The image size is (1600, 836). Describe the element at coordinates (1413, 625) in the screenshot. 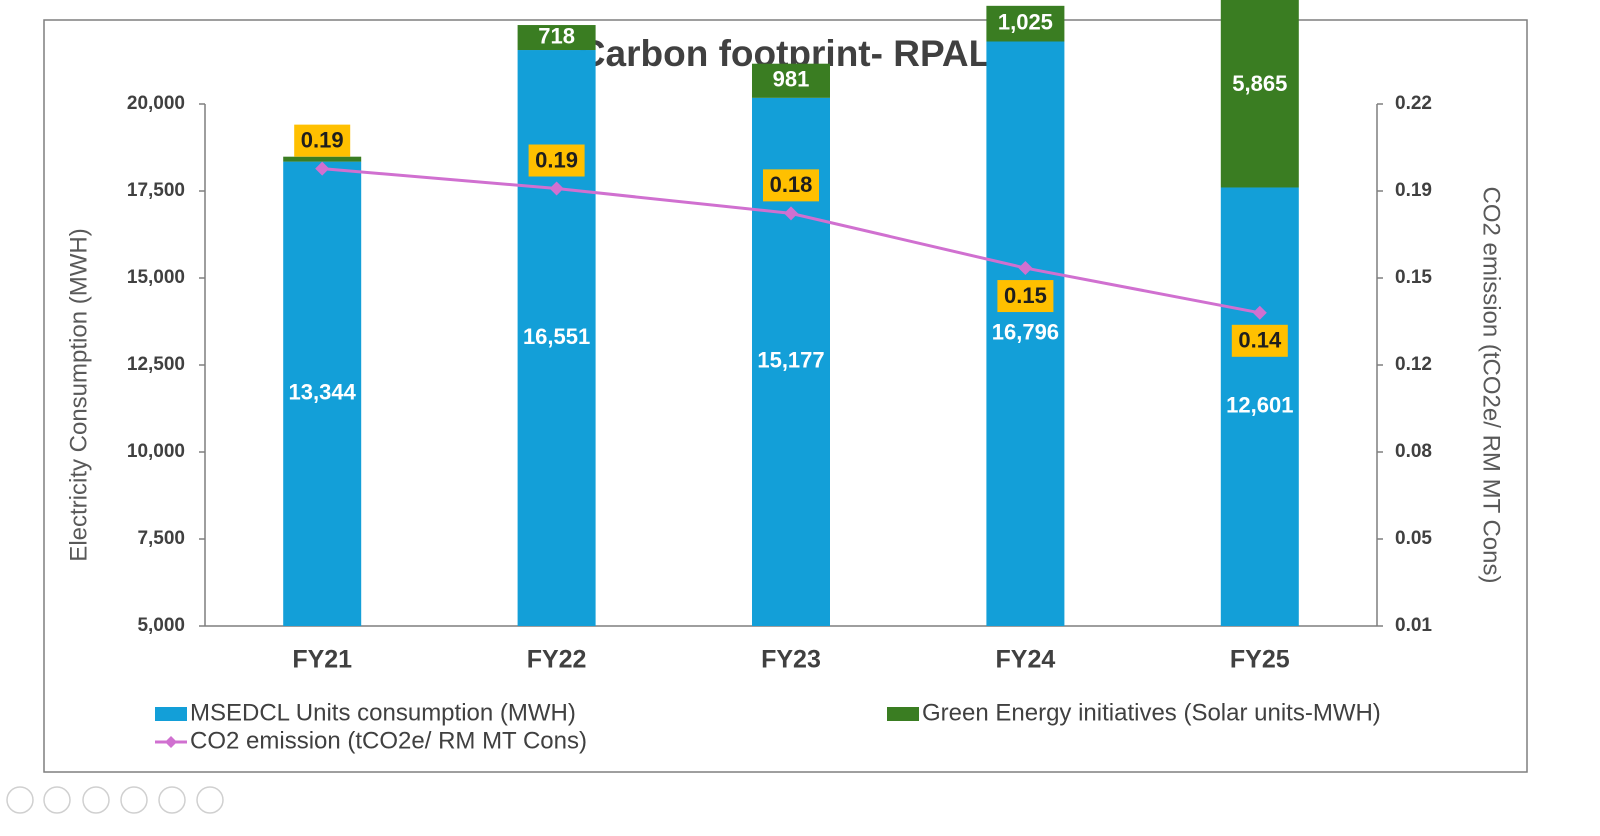

I see `y2-tick-label: 0.01` at that location.